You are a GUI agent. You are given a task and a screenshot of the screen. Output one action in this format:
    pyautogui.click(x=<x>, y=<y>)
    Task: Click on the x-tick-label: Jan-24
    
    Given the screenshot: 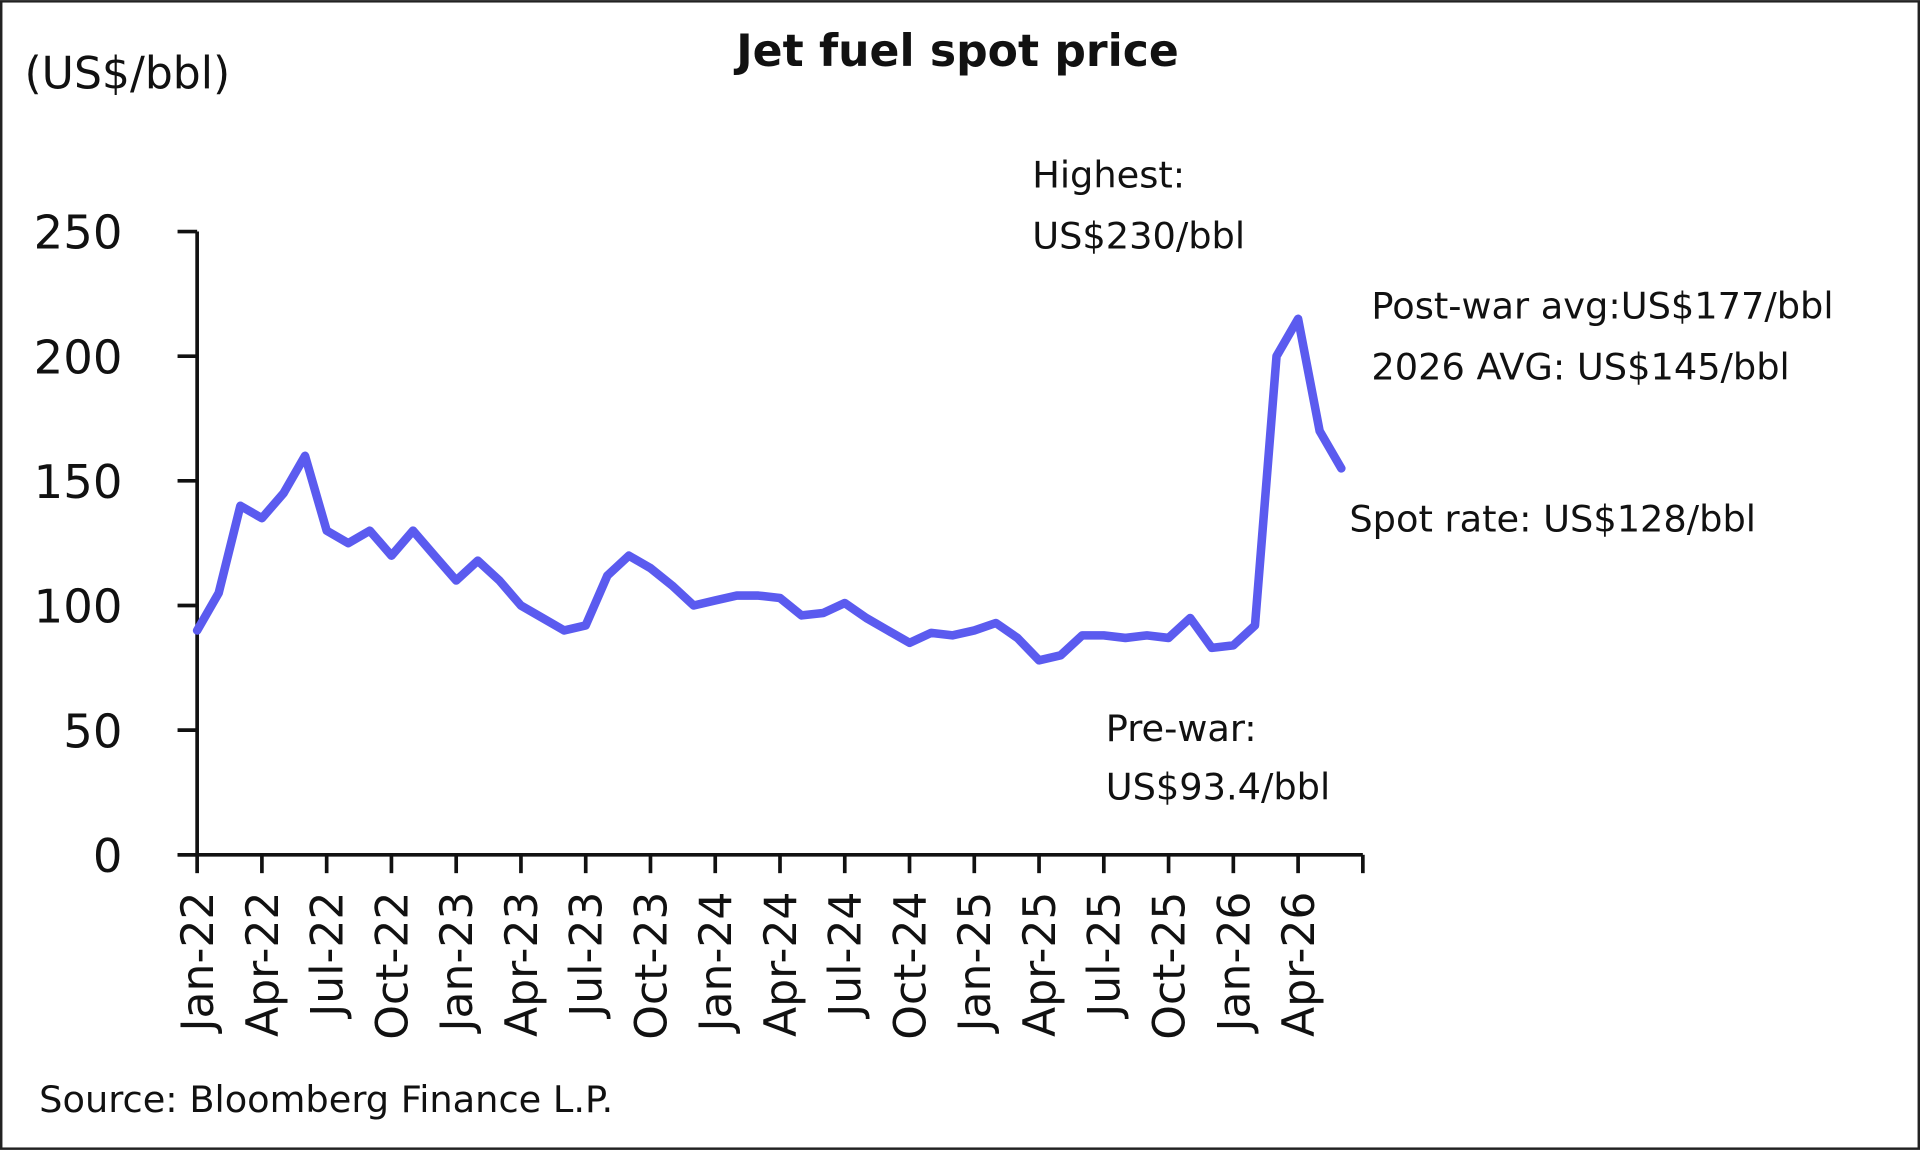 What is the action you would take?
    pyautogui.click(x=716, y=963)
    